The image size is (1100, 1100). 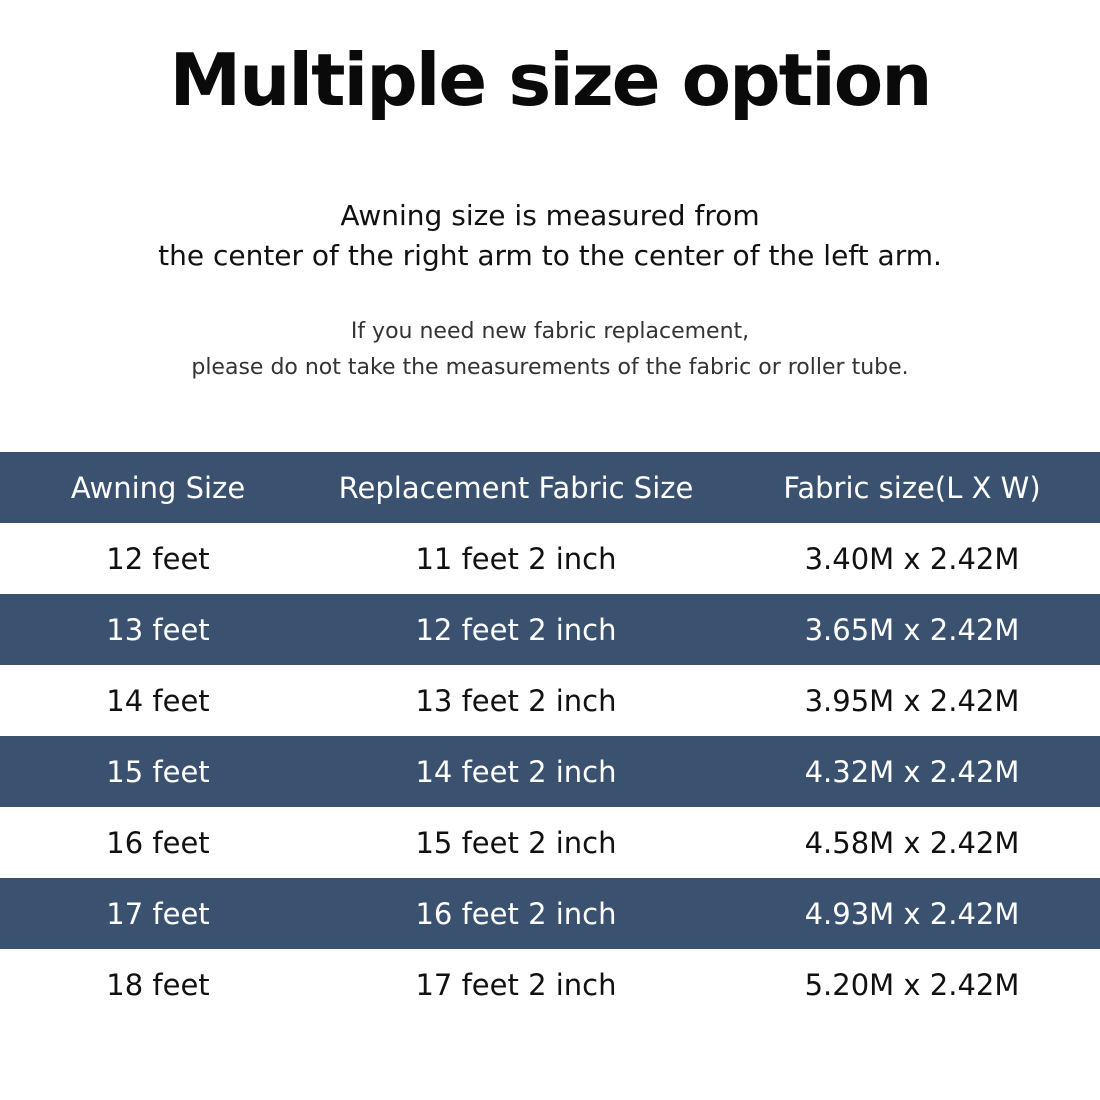 I want to click on table-row: 18 feet 17 feet 2 inch 5.20M x 2.42M, so click(x=550, y=984).